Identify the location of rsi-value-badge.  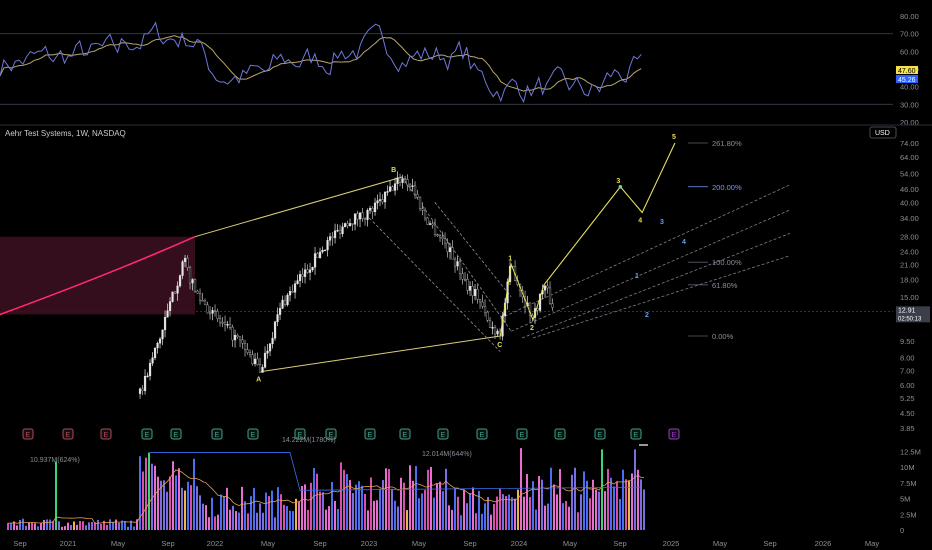
(907, 70).